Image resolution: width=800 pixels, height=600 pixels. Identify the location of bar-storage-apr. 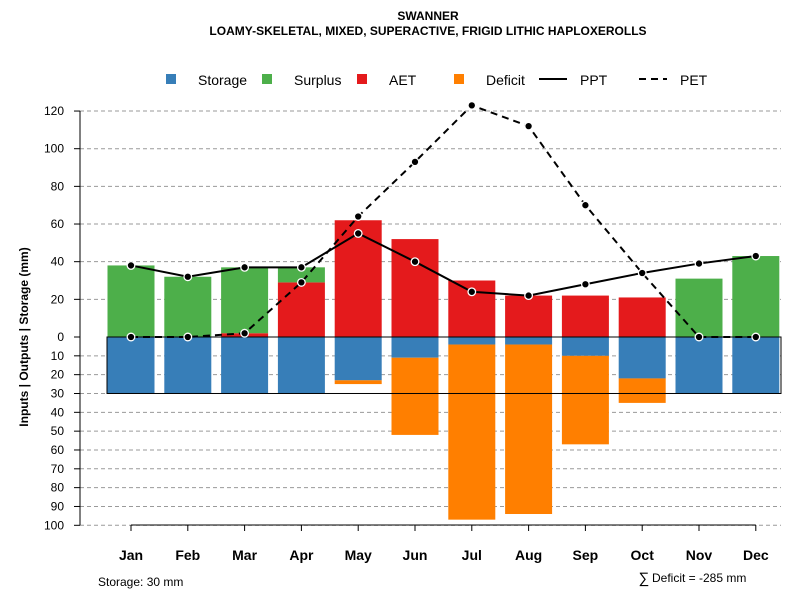
(301, 365).